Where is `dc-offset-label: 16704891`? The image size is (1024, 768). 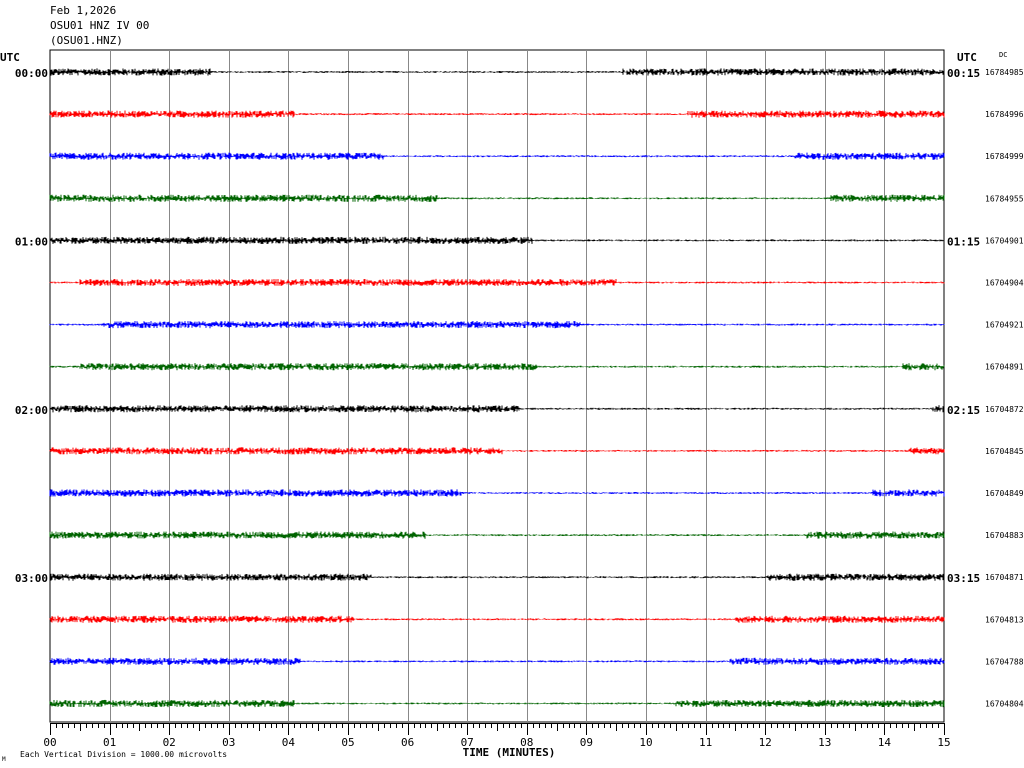
dc-offset-label: 16704891 is located at coordinates (1004, 367).